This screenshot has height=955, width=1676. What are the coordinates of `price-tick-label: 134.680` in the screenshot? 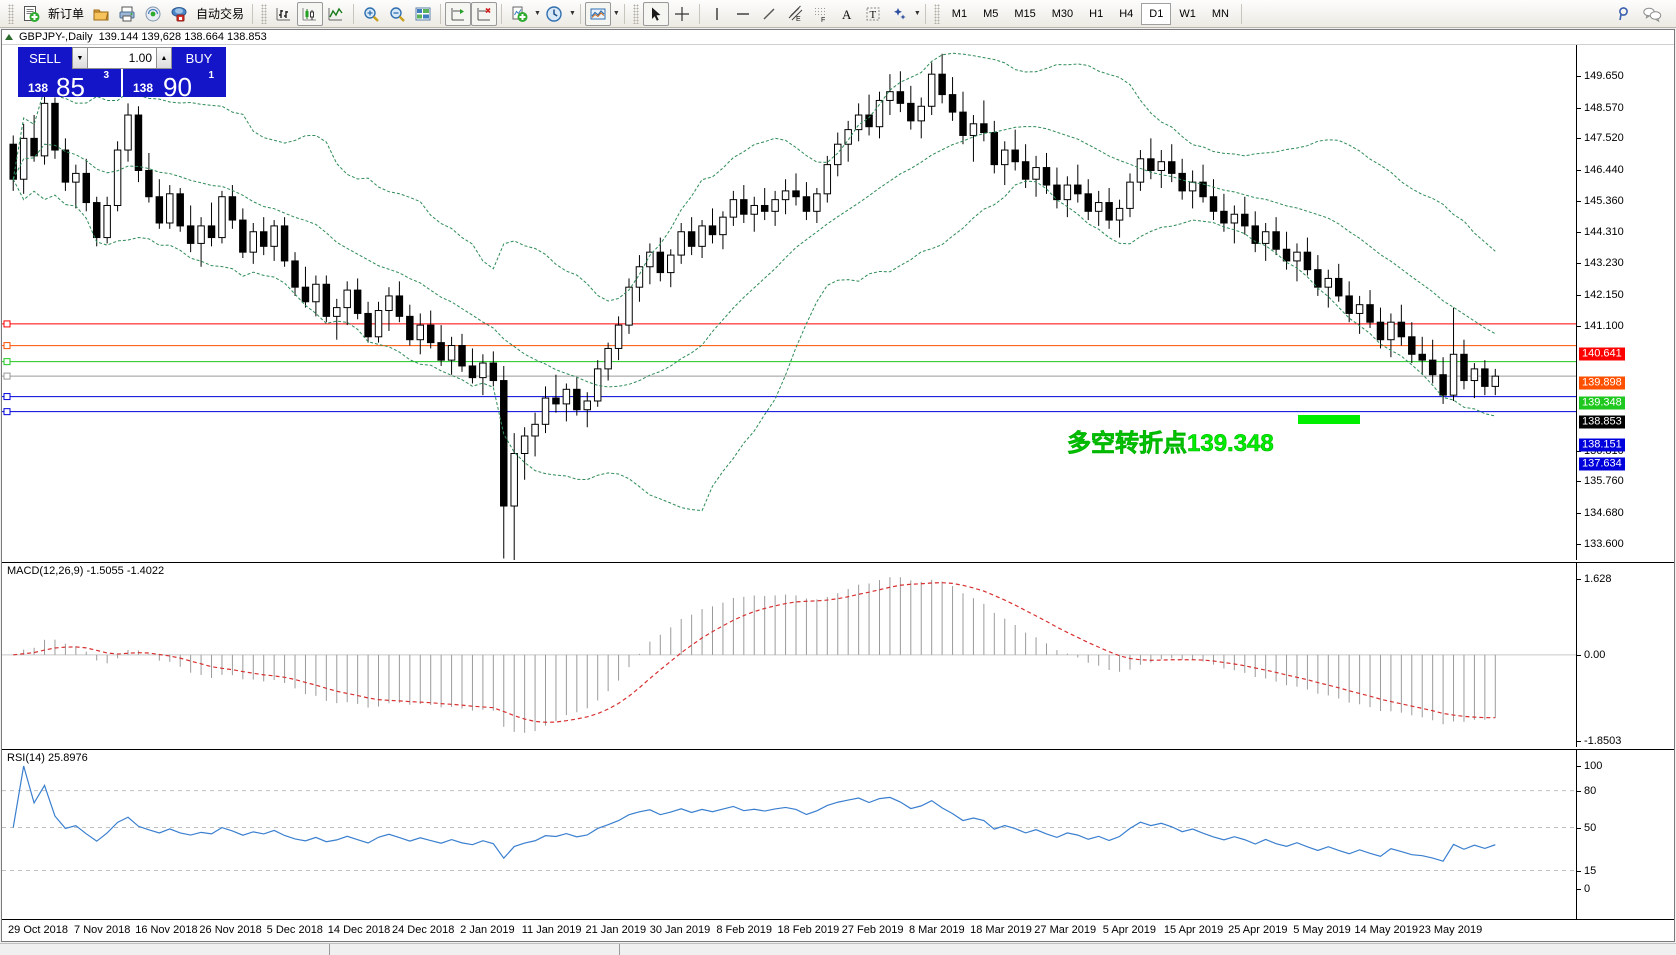 It's located at (1604, 512).